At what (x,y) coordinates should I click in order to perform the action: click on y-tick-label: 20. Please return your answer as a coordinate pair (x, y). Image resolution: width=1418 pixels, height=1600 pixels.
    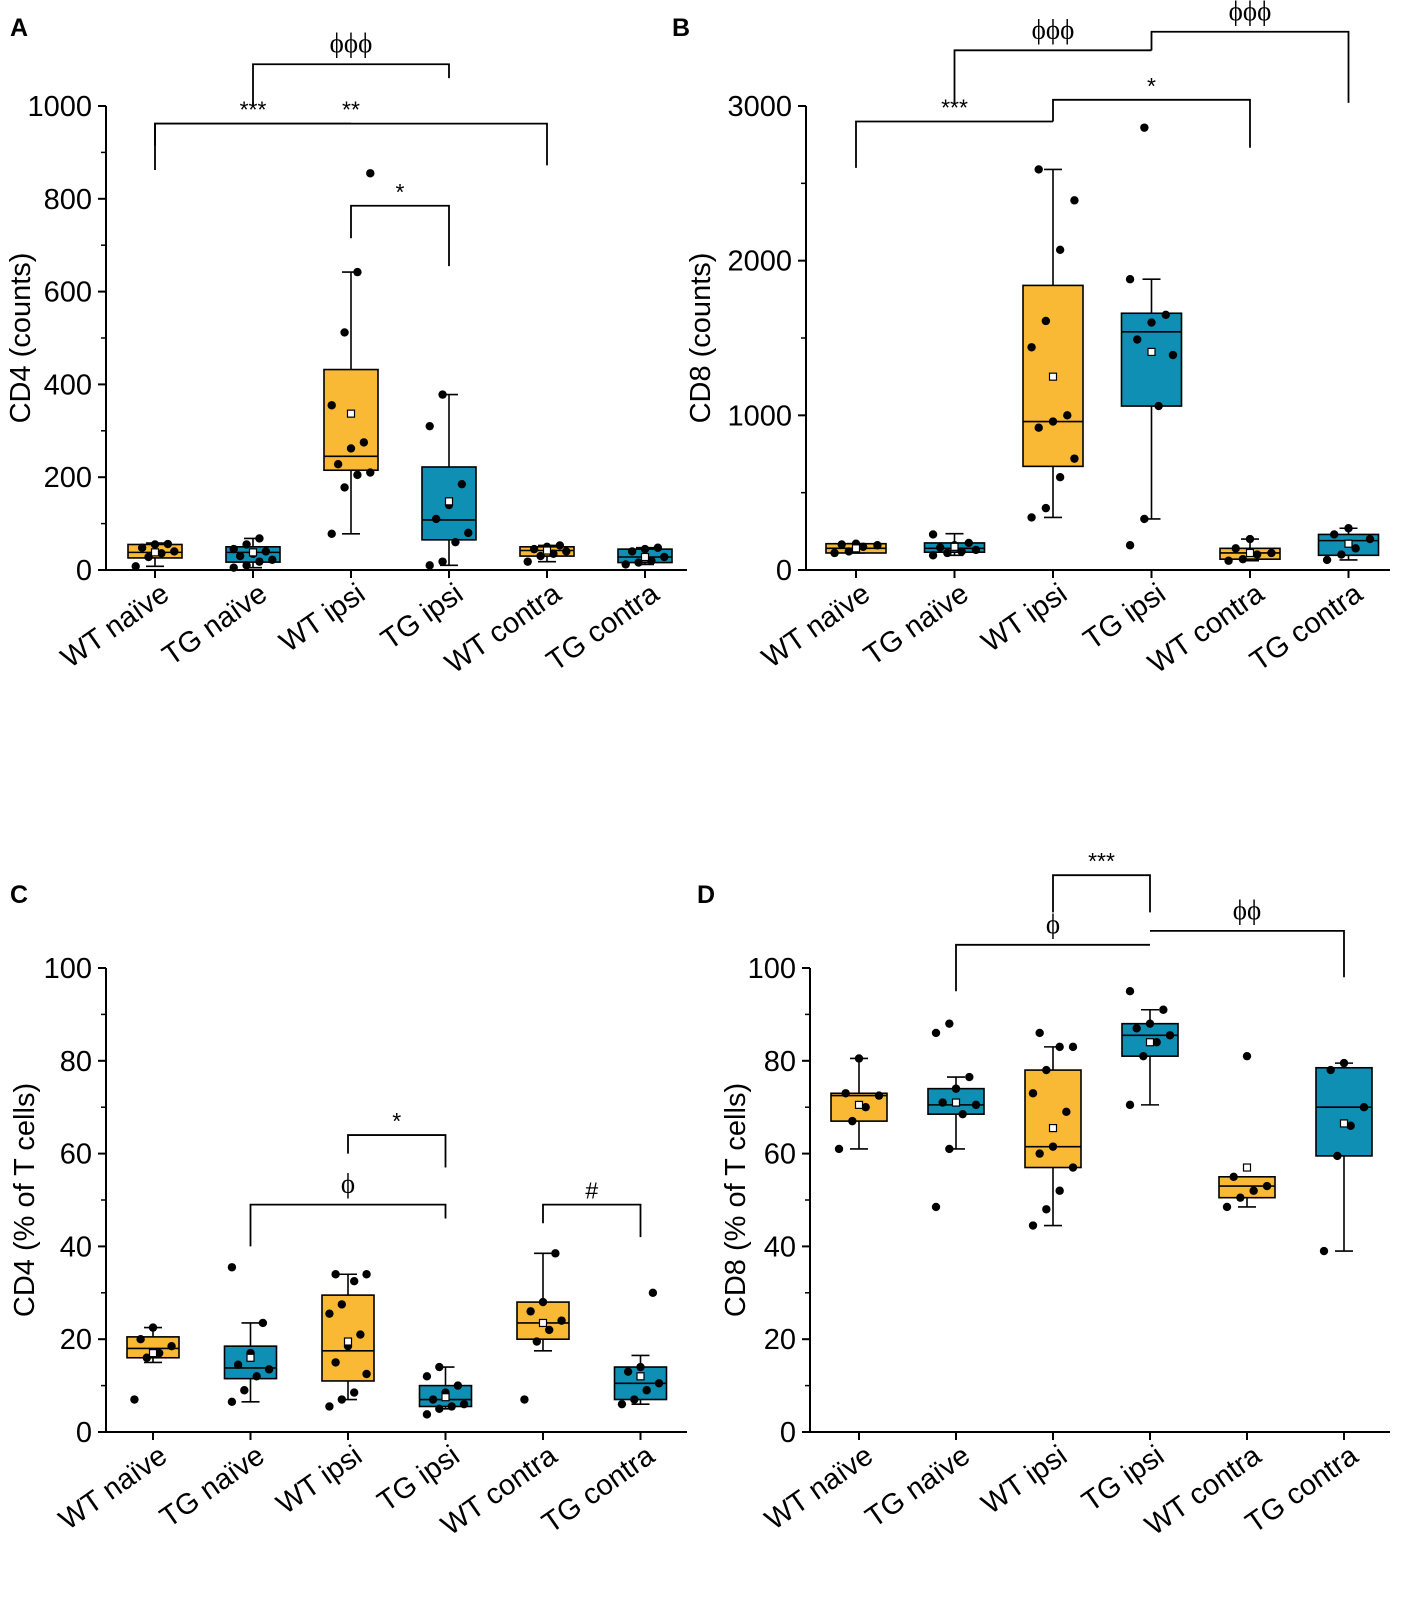
    Looking at the image, I should click on (76, 1340).